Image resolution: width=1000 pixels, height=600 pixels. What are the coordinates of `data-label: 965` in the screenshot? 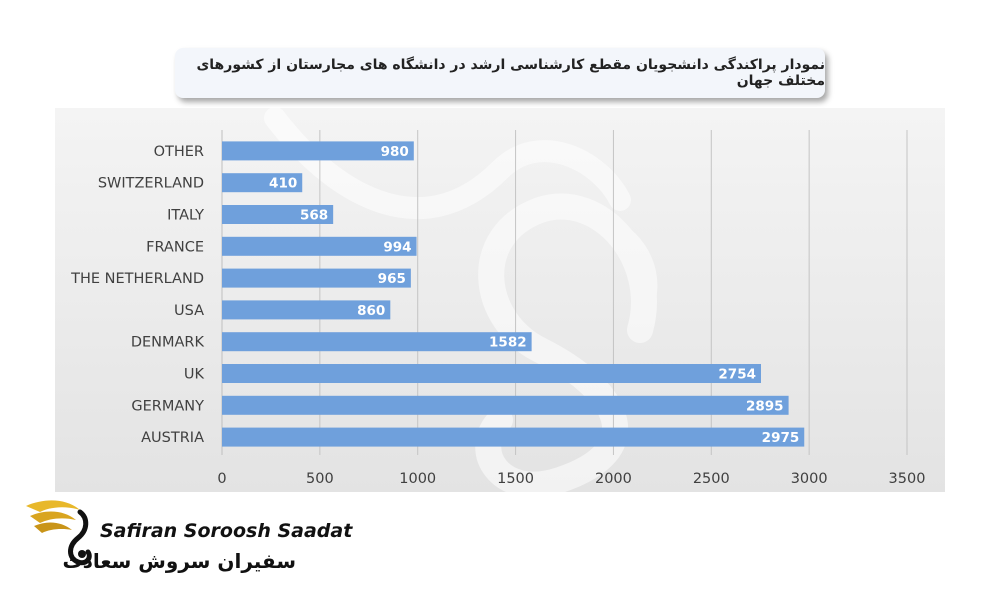 It's located at (392, 279).